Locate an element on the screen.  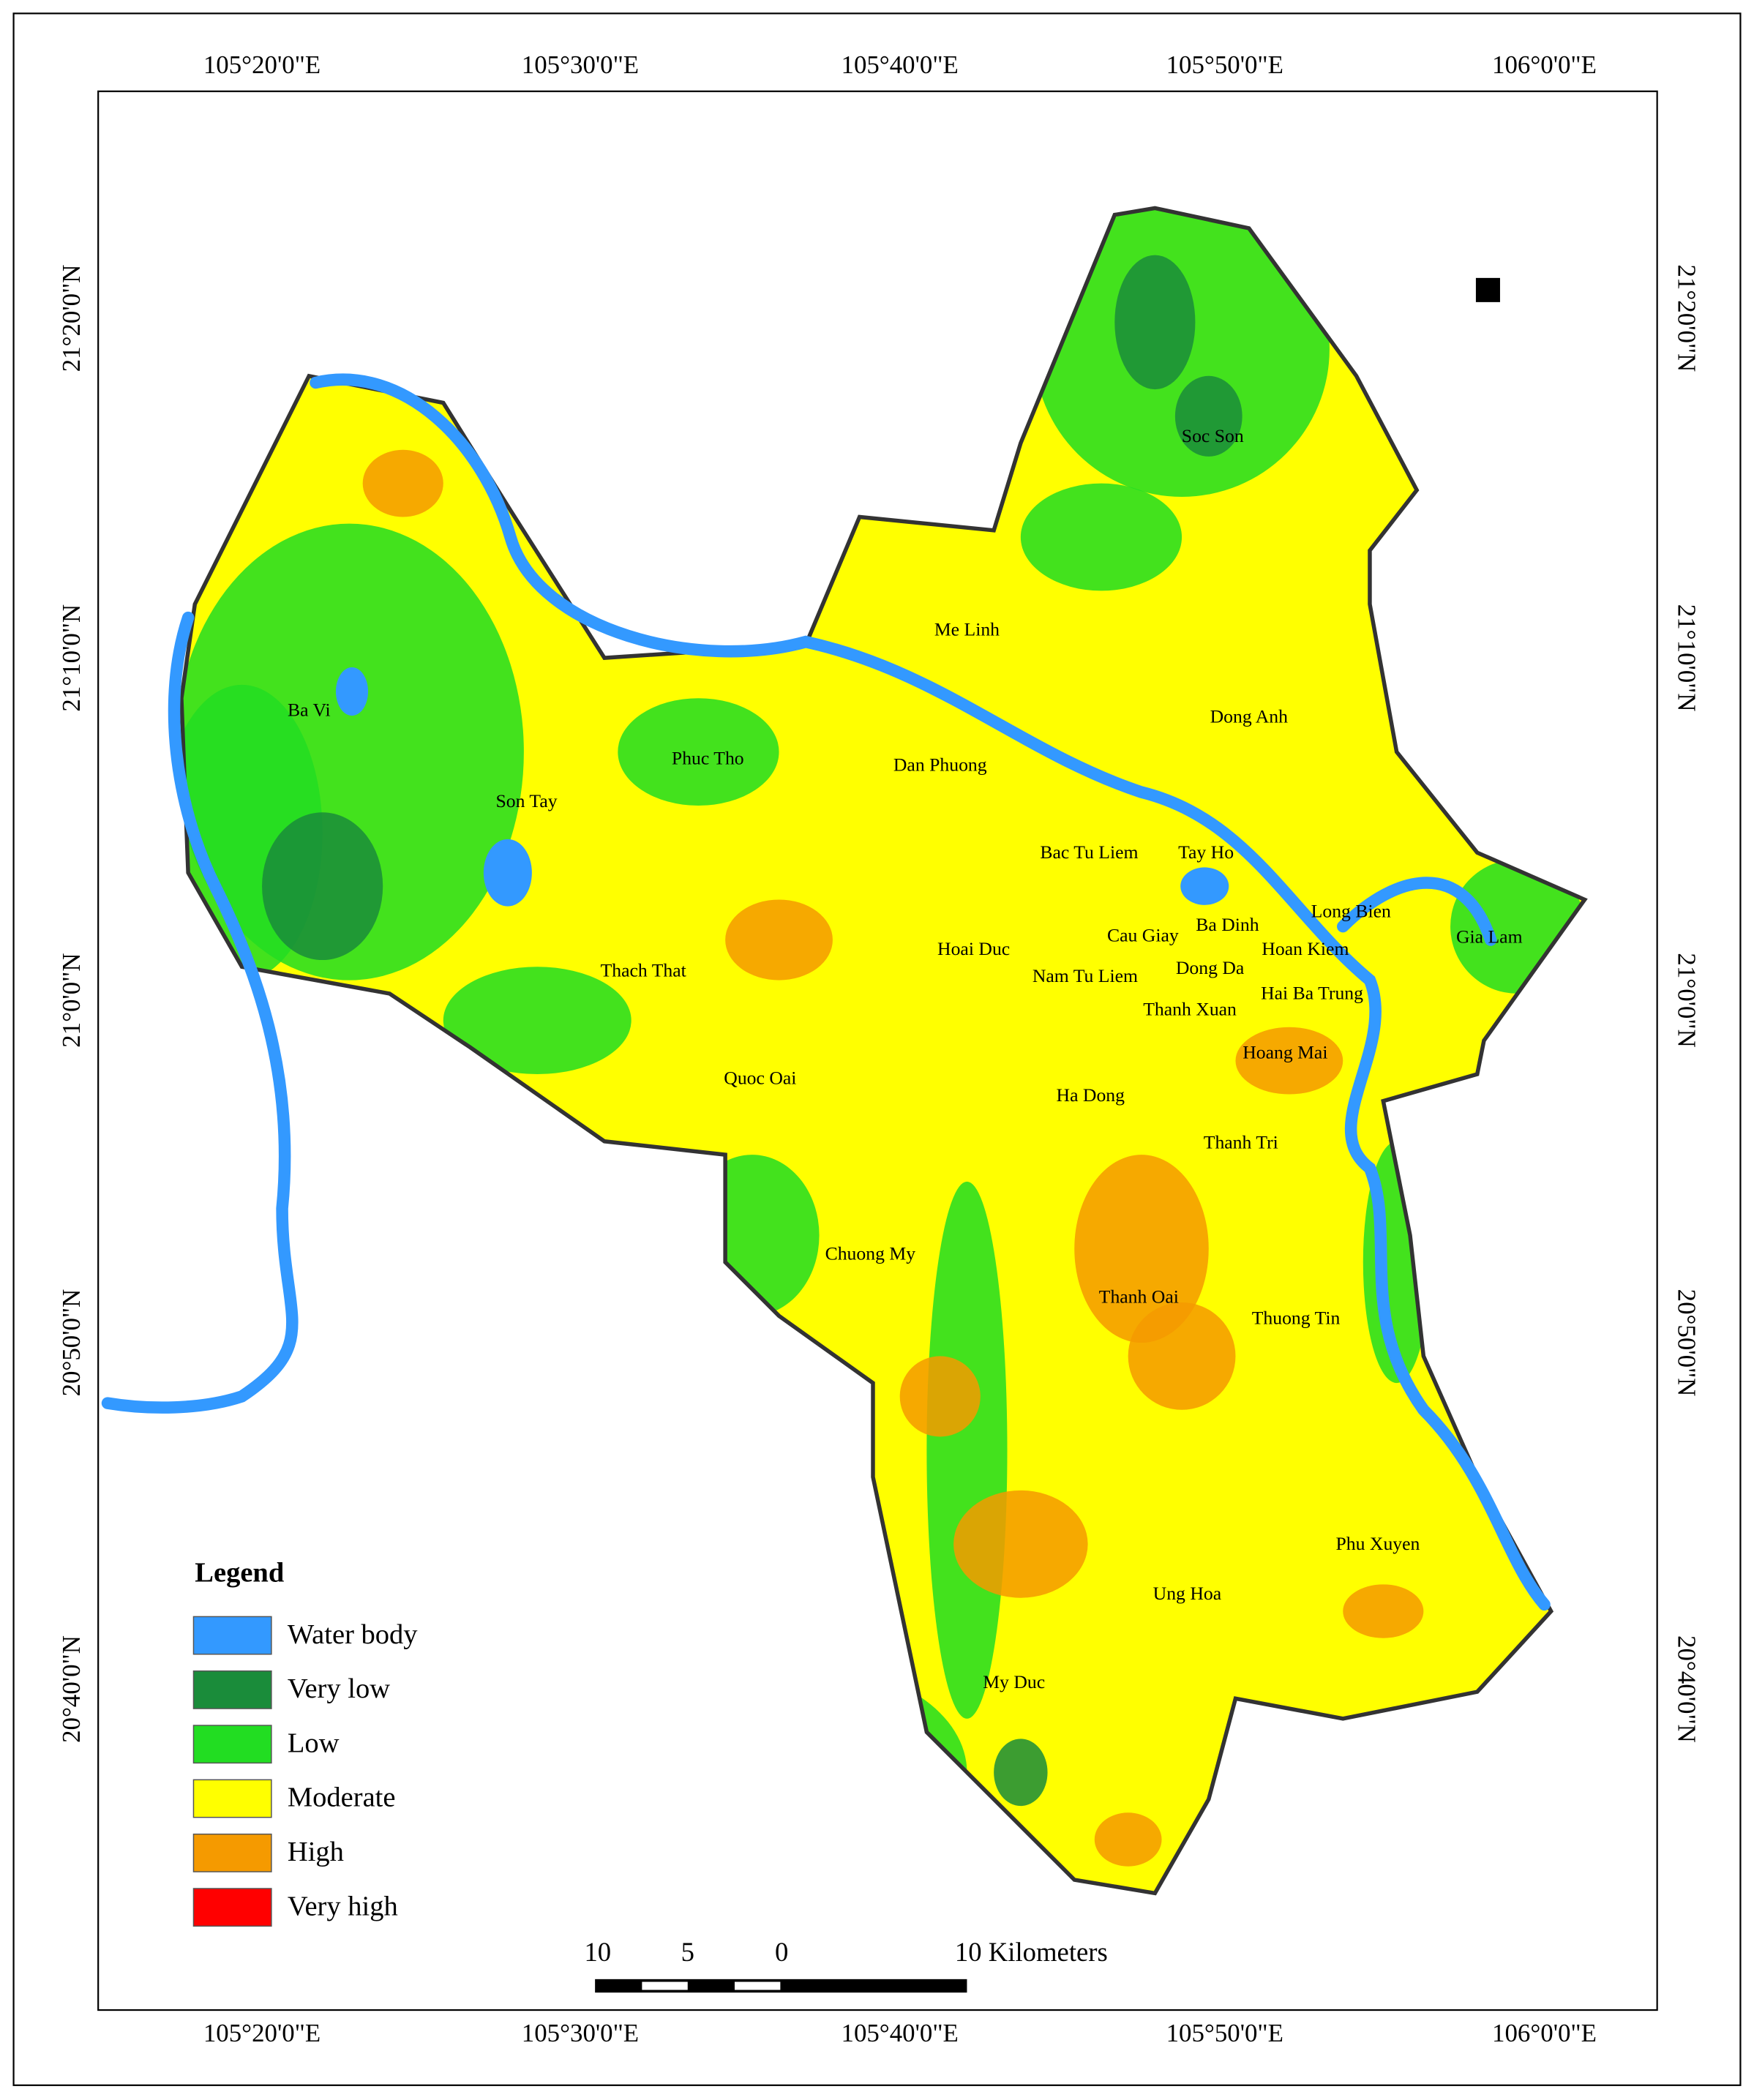
district-label: Gia Lam is located at coordinates (1489, 937).